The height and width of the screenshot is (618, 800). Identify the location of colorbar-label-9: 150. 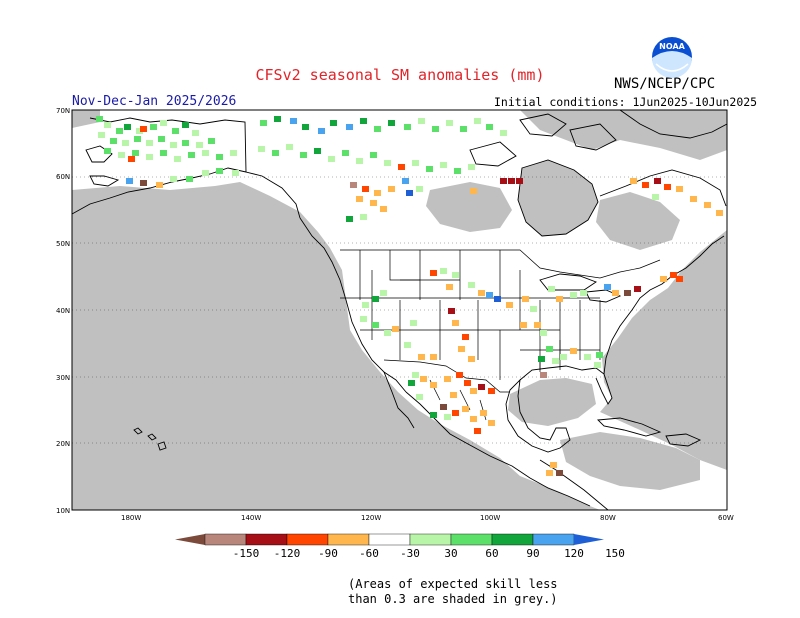
(615, 553).